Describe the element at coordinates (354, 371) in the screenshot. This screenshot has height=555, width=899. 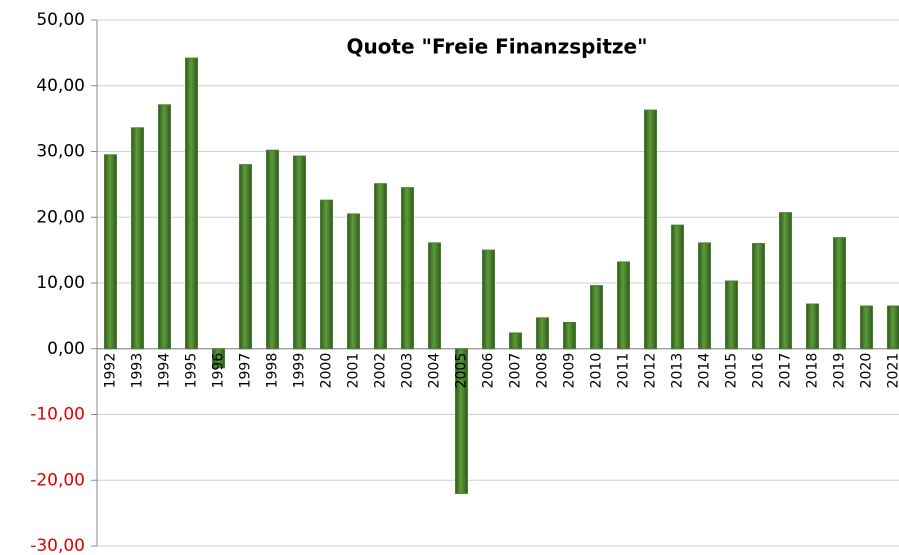
I see `x-tick-label: 2001` at that location.